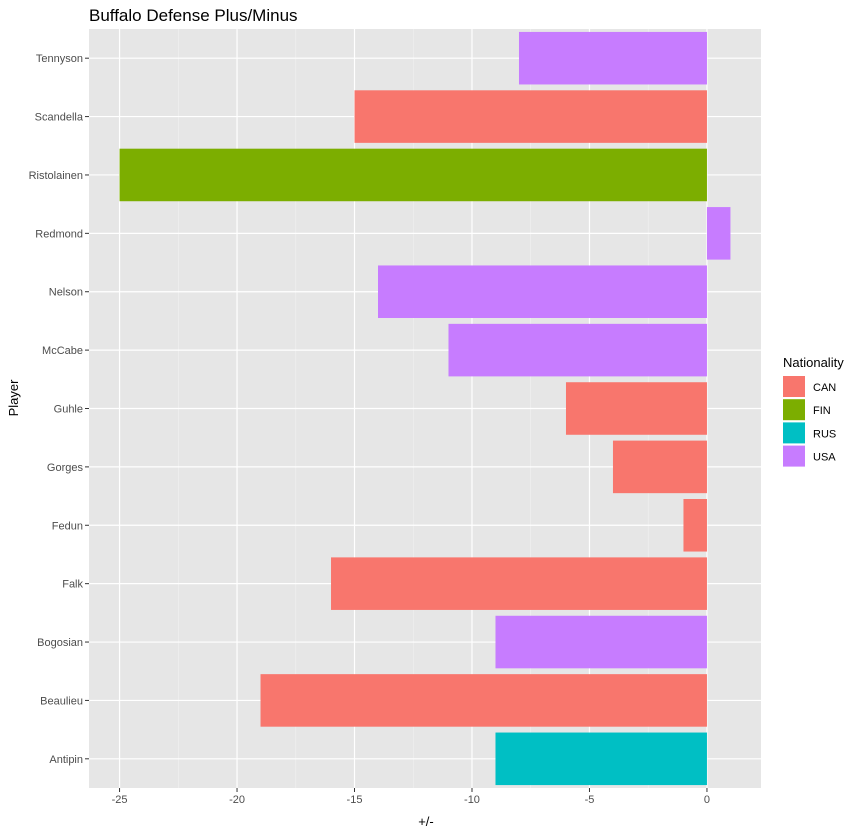  What do you see at coordinates (59, 59) in the screenshot?
I see `y-tick-label: Tennyson` at bounding box center [59, 59].